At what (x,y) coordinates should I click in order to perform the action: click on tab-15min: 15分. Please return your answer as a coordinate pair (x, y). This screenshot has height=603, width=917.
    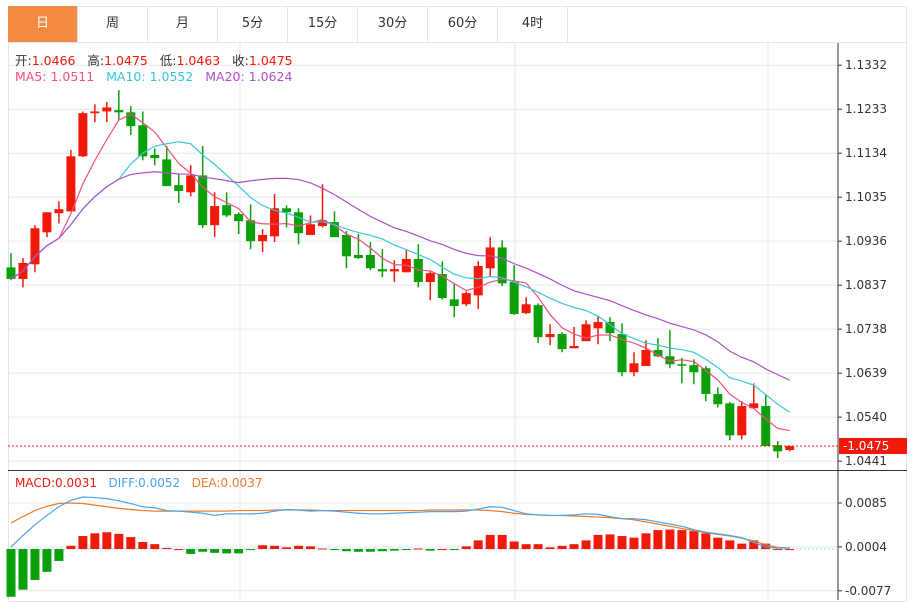
    Looking at the image, I should click on (323, 24).